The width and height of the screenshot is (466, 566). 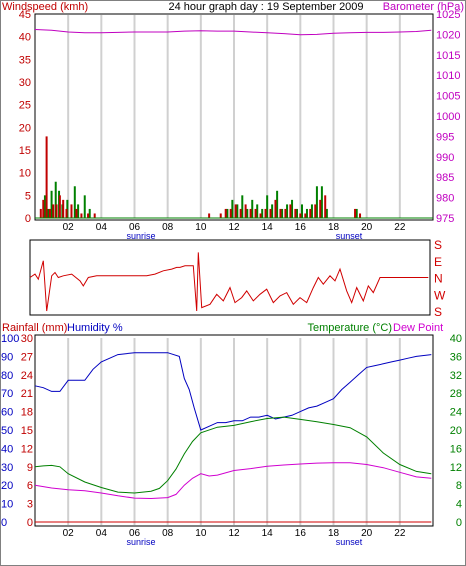 What do you see at coordinates (25, 106) in the screenshot?
I see `windspeed-tick-label: 25` at bounding box center [25, 106].